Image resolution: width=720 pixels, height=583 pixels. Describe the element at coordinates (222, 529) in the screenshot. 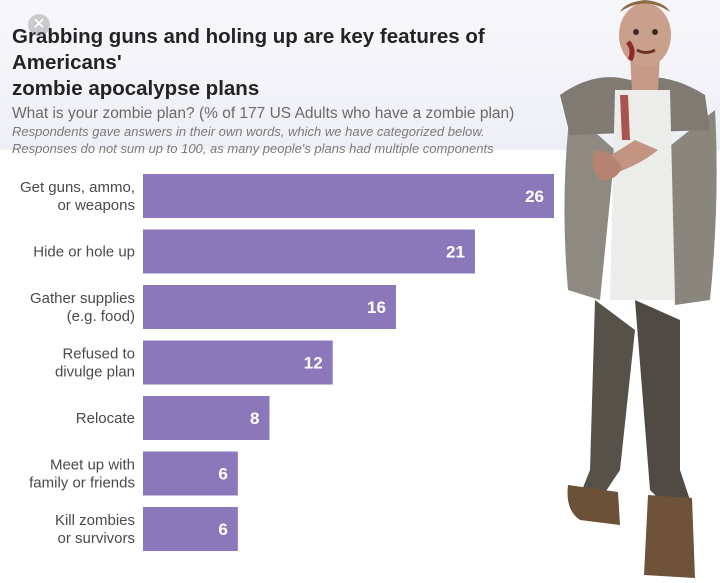

I see `value-label-6: 6` at that location.